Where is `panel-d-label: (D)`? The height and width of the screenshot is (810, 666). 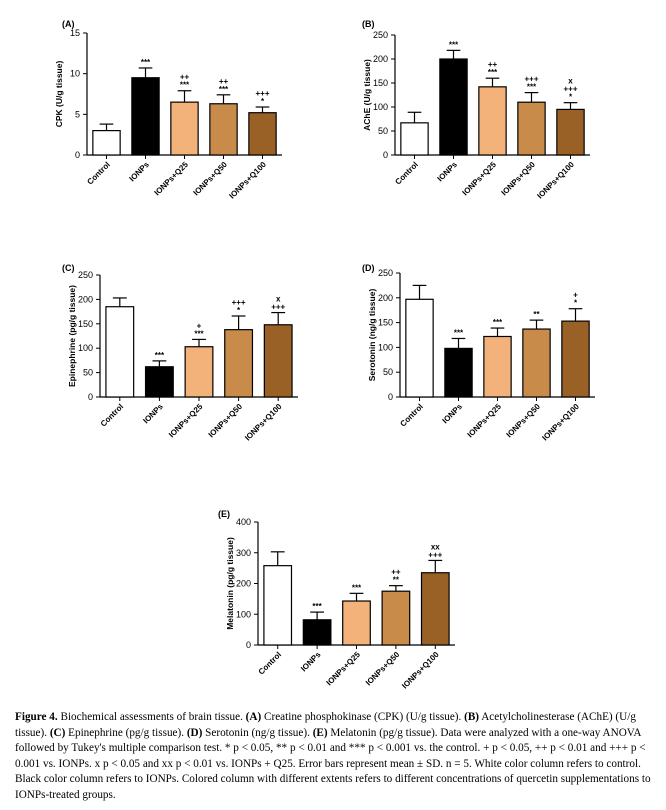 panel-d-label: (D) is located at coordinates (368, 268).